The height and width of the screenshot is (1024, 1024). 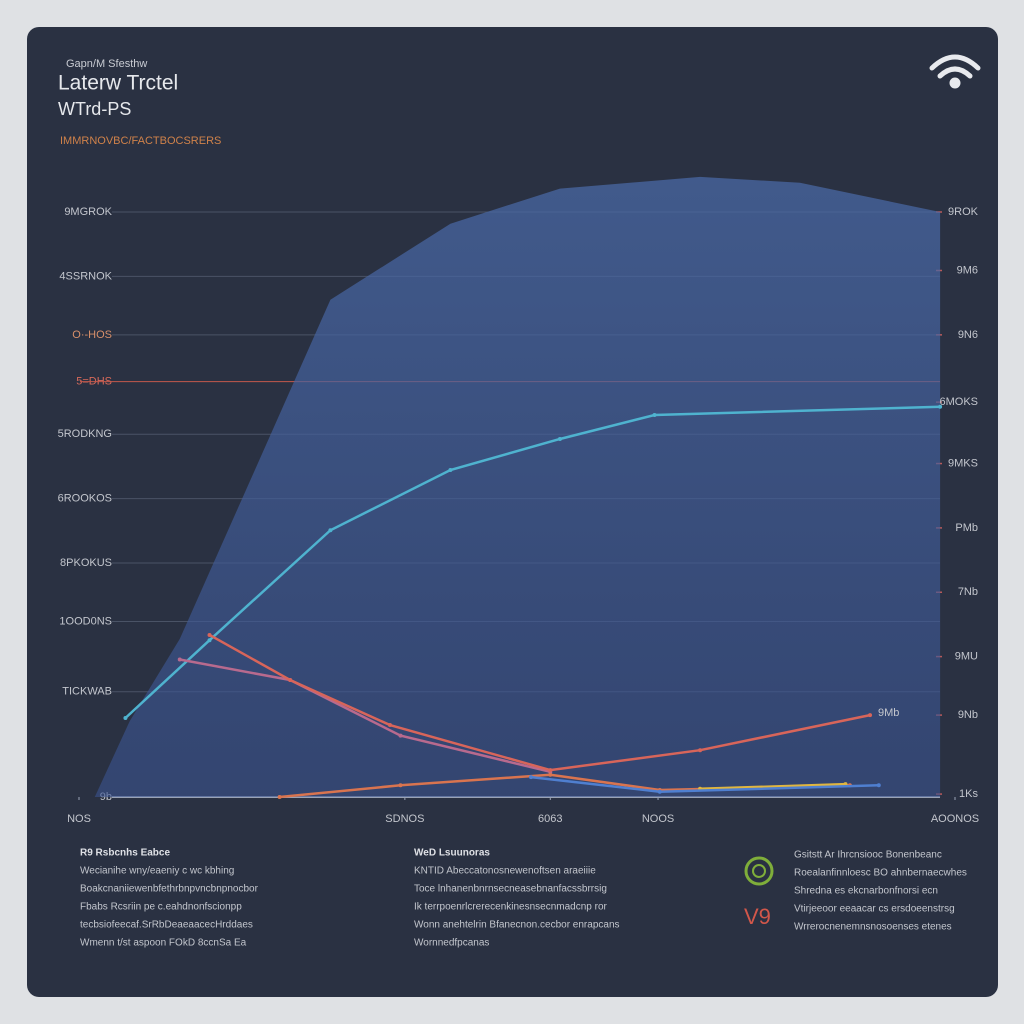 I want to click on subtitle: Gapn/M Sfesthw, so click(x=106, y=64).